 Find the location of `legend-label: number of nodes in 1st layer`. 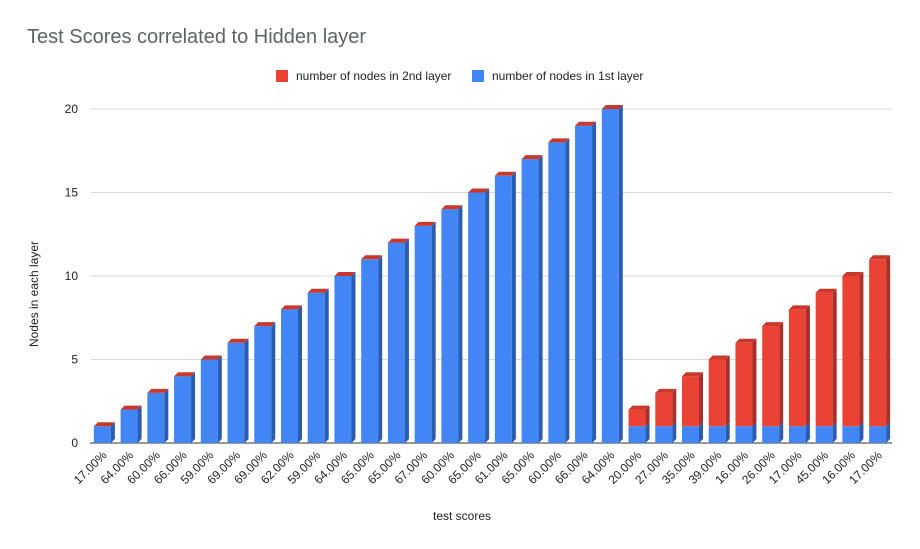

legend-label: number of nodes in 1st layer is located at coordinates (567, 76).